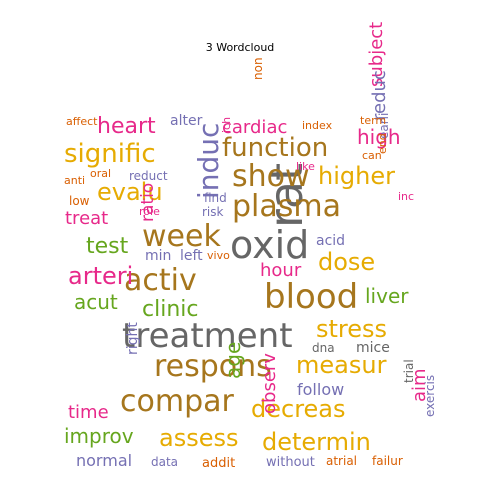 The height and width of the screenshot is (480, 480). I want to click on word-ratio: ratio, so click(148, 202).